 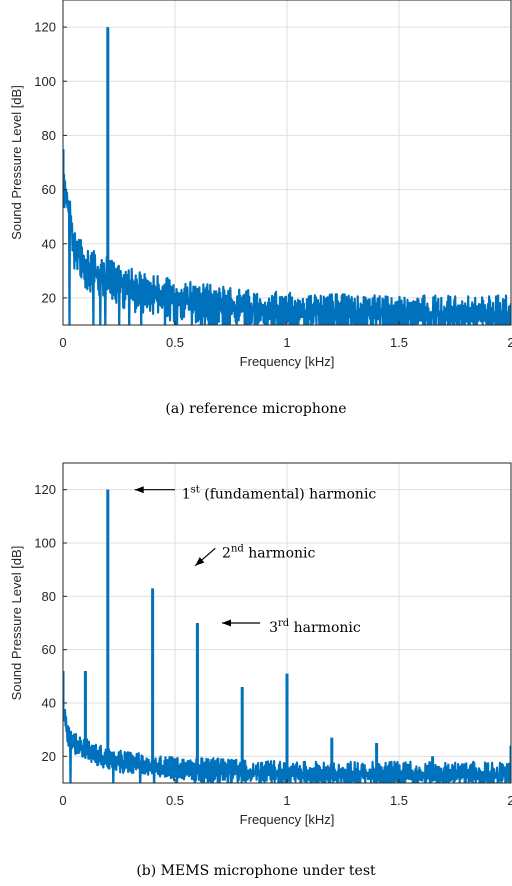 What do you see at coordinates (186, 495) in the screenshot?
I see `annotation-ordinal: 1` at bounding box center [186, 495].